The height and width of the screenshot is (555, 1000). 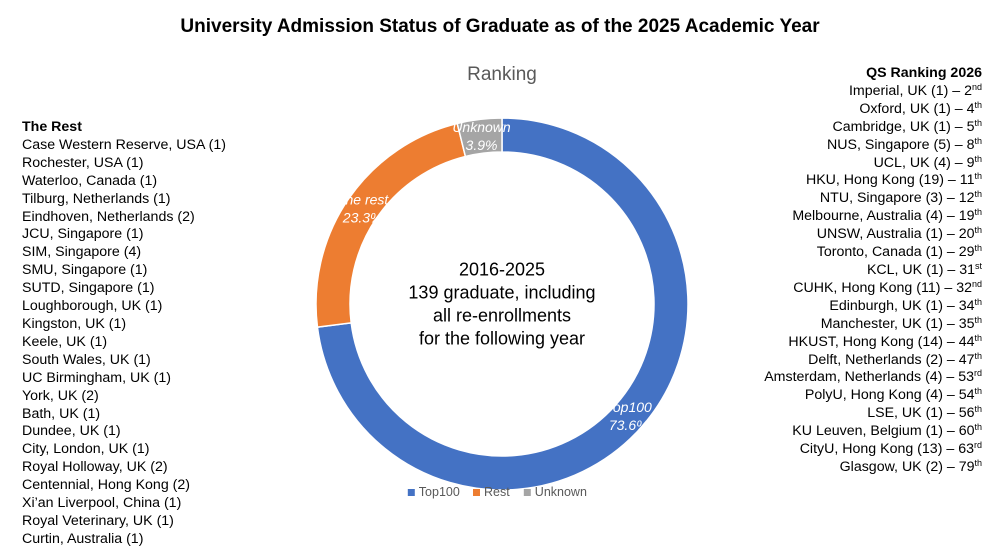 What do you see at coordinates (899, 252) in the screenshot?
I see `qs-list-item: Toronto, Canada (1) – 29th` at bounding box center [899, 252].